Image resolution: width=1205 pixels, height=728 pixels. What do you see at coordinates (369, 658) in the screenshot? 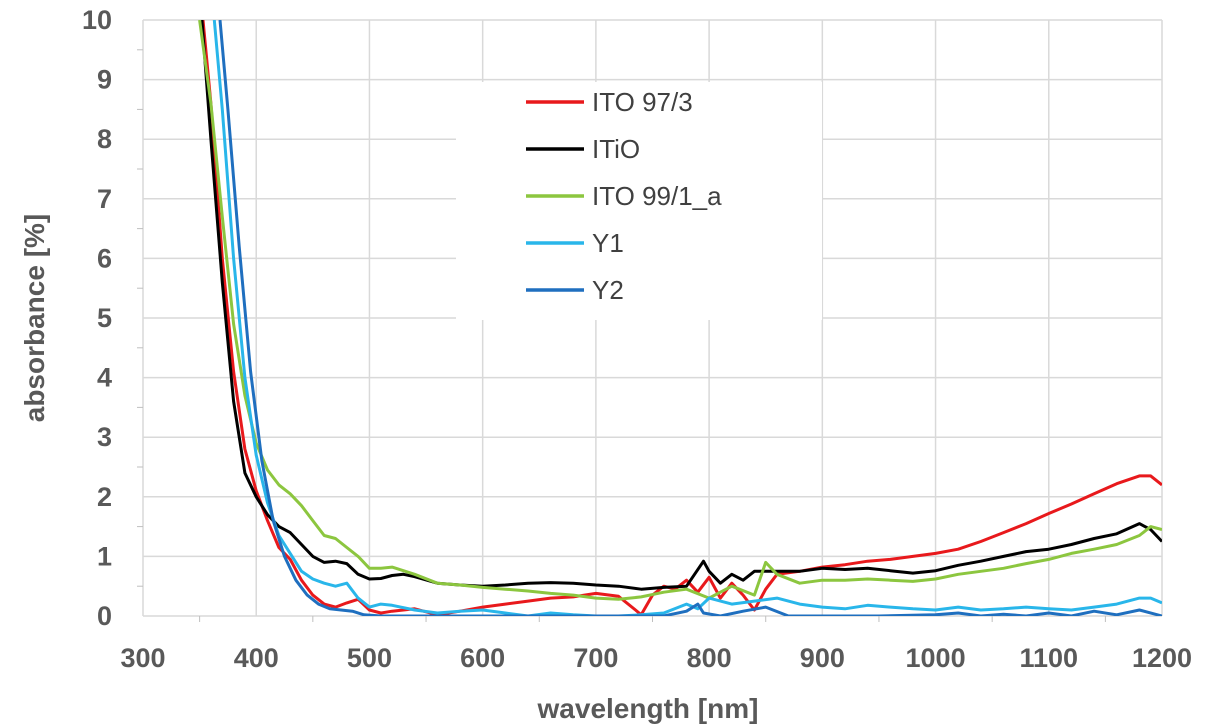
I see `x-tick-label: 500` at bounding box center [369, 658].